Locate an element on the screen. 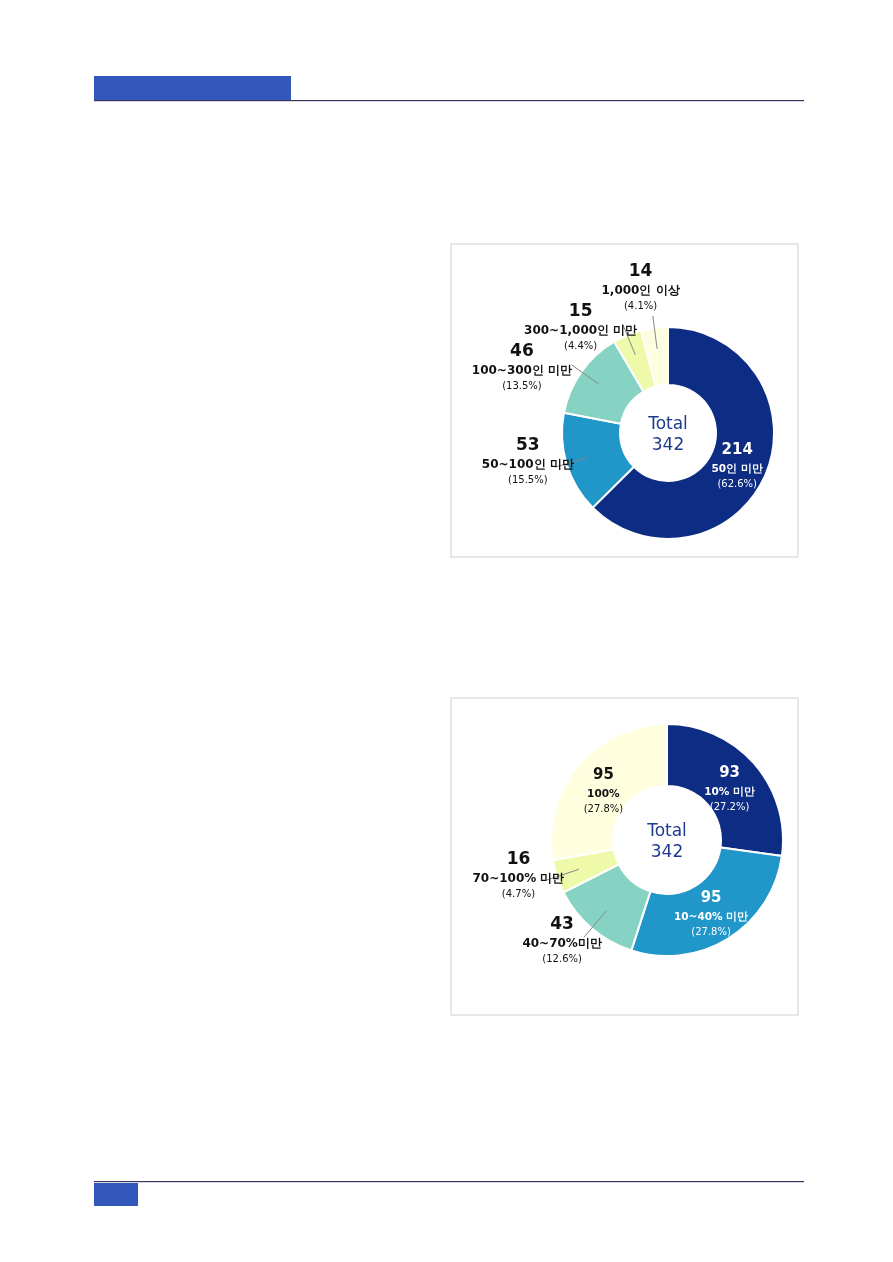 This screenshot has height=1262, width=893. data-label: 93 is located at coordinates (729, 772).